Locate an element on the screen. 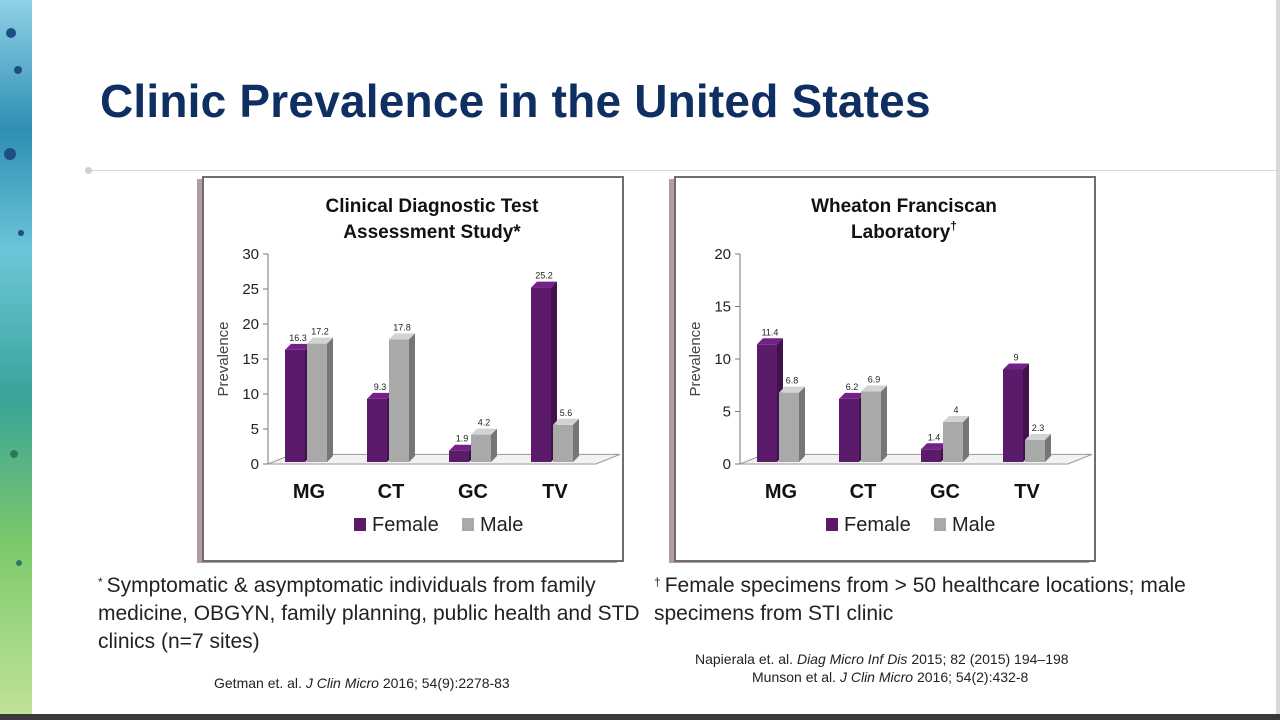 Image resolution: width=1280 pixels, height=720 pixels. bar-male-gc is located at coordinates (484, 445).